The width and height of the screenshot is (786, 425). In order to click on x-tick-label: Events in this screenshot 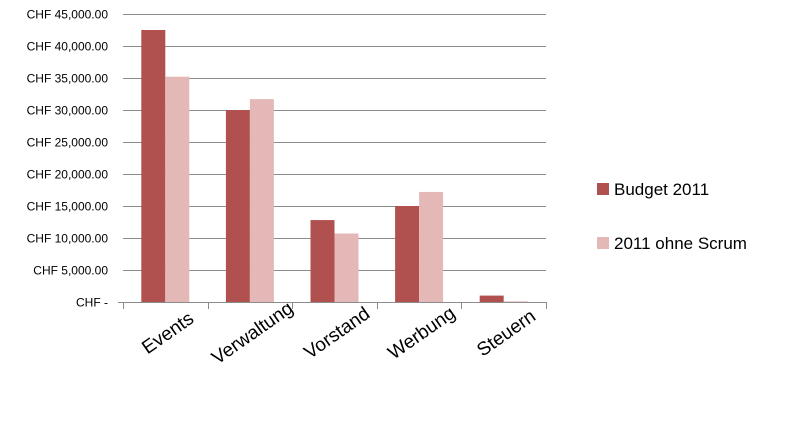, I will do `click(168, 333)`.